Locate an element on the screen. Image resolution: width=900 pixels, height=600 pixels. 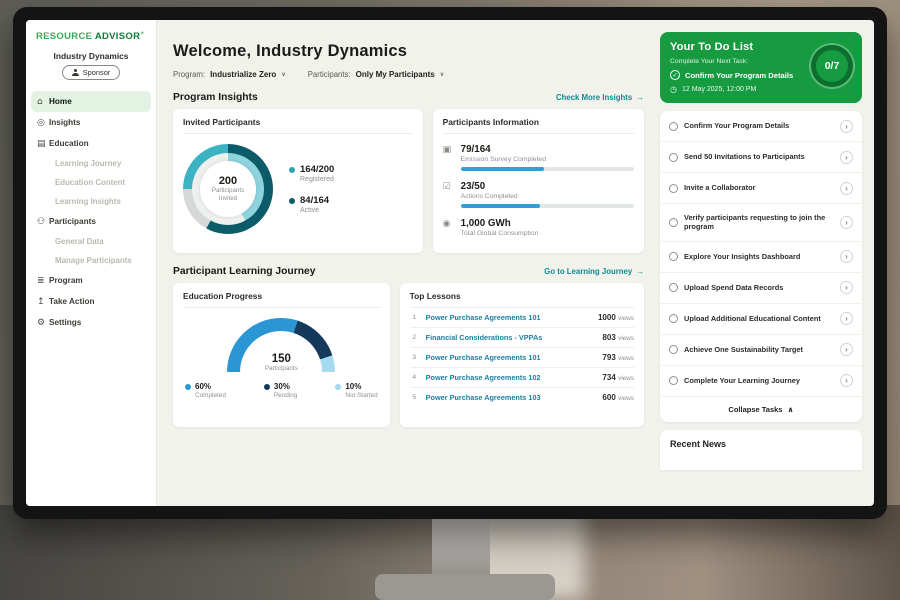
go-to-learning-journey-link: Go to Learning Journey → is located at coordinates (594, 271).